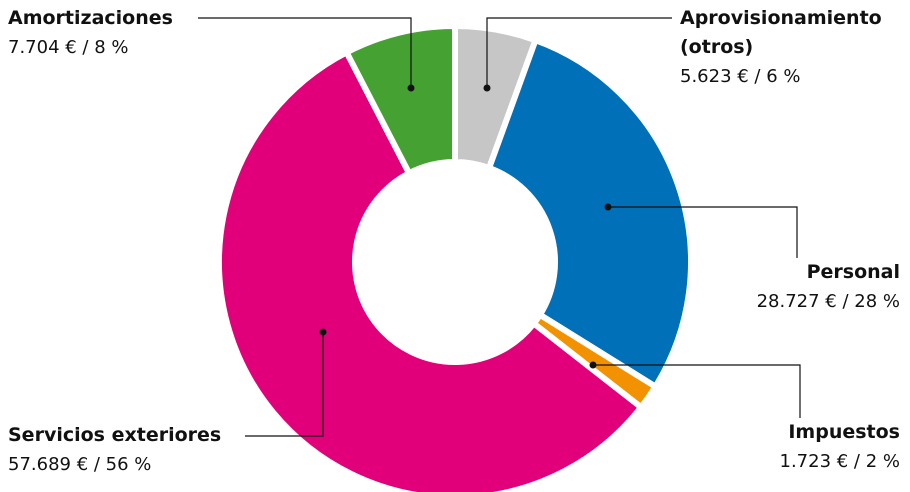  Describe the element at coordinates (68, 47) in the screenshot. I see `value-label: 7.704 € / 8 %` at that location.